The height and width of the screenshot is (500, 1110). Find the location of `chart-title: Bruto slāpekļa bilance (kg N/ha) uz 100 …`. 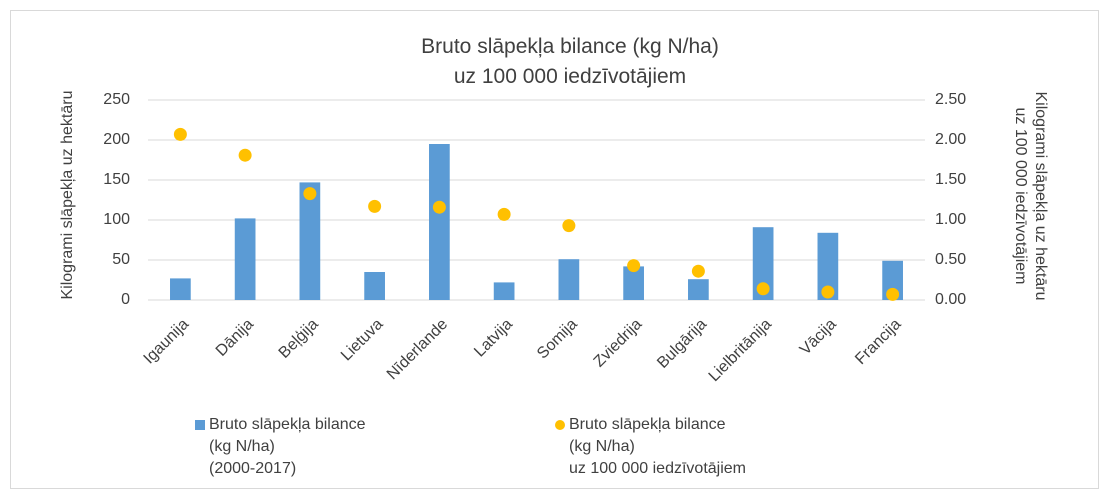

chart-title: Bruto slāpekļa bilance (kg N/ha) uz 100 … is located at coordinates (570, 61).